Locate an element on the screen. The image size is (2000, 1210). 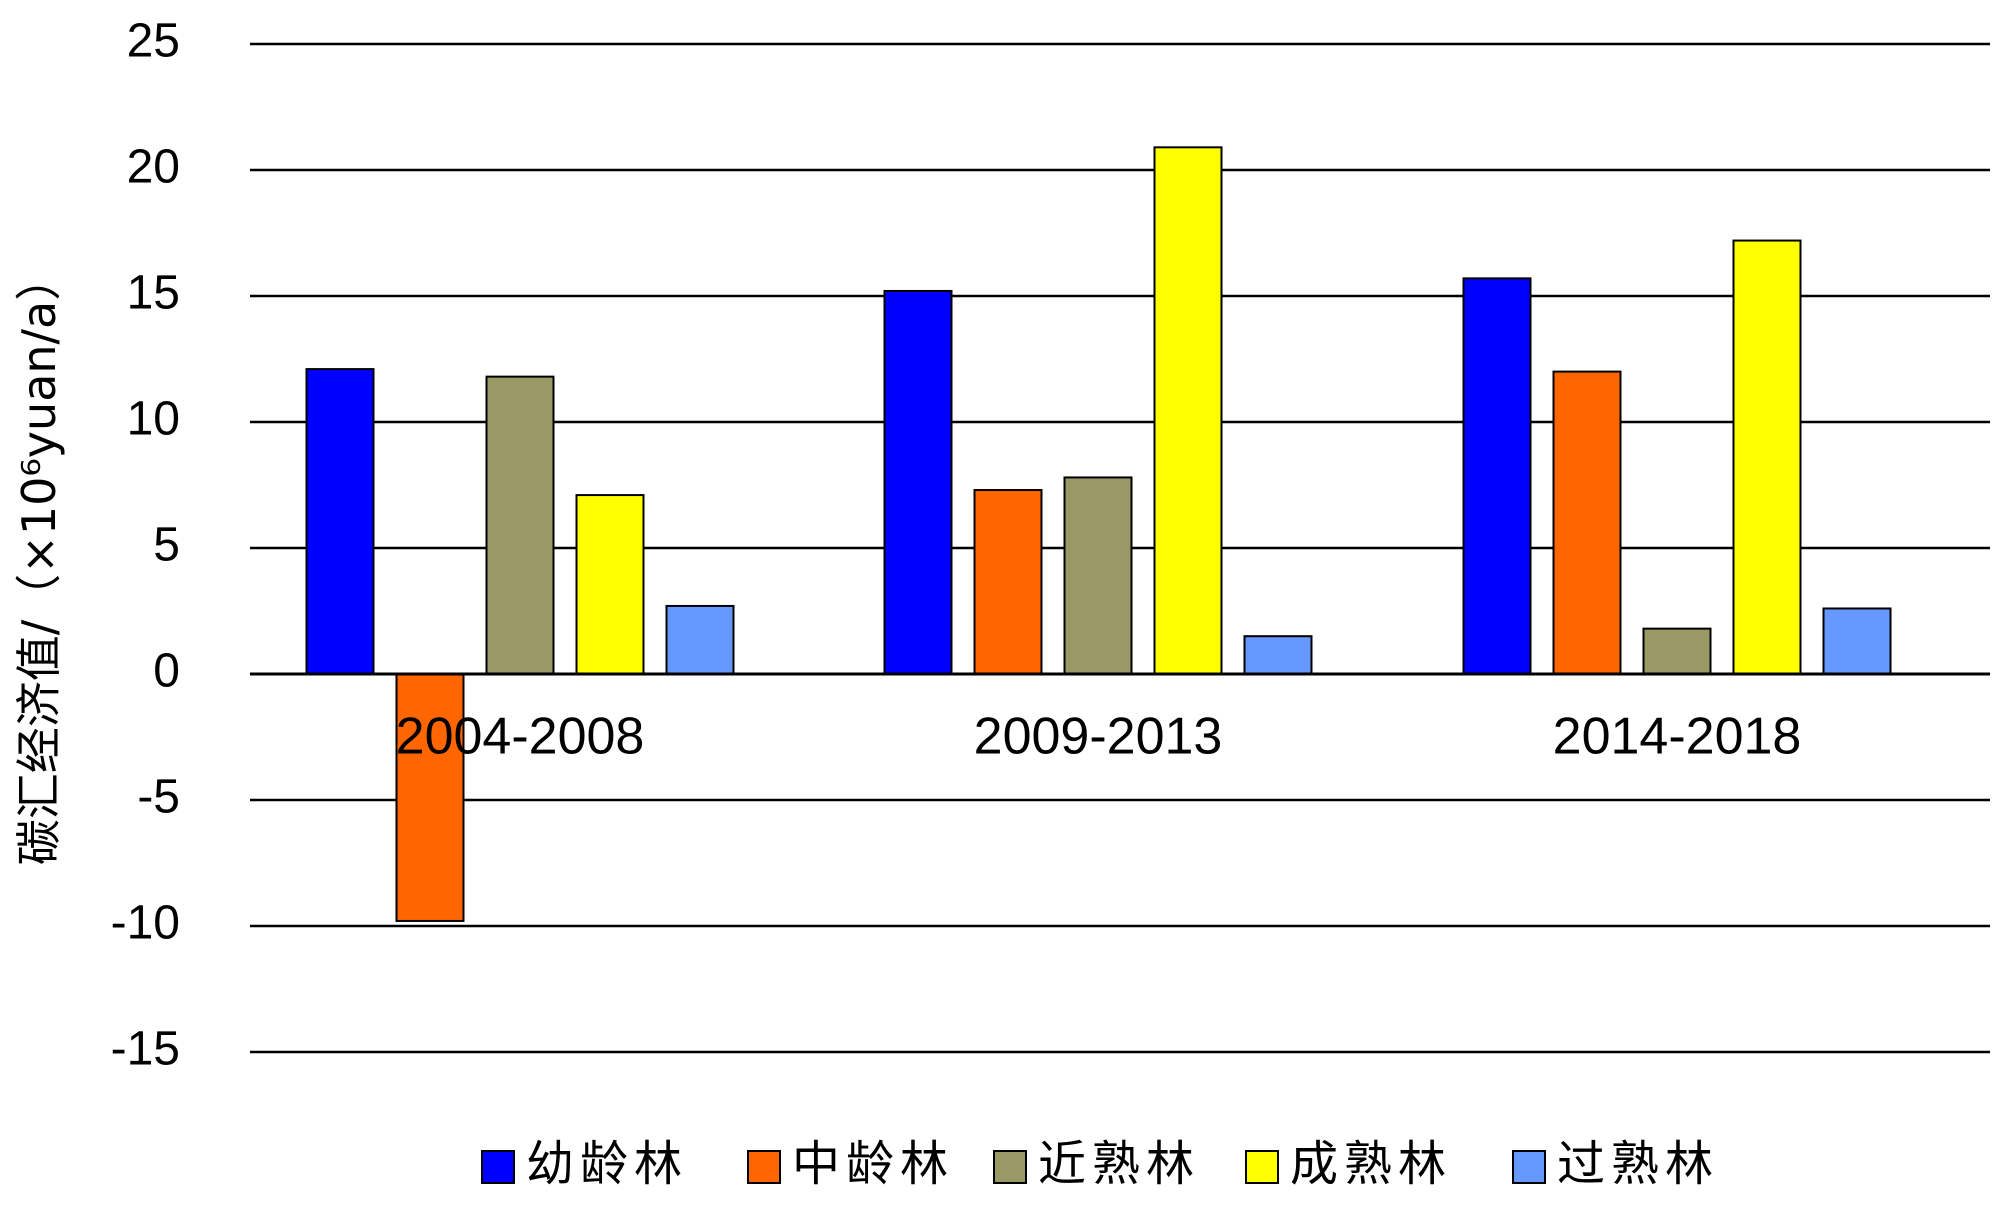
y-tick-label: 15 is located at coordinates (153, 293).